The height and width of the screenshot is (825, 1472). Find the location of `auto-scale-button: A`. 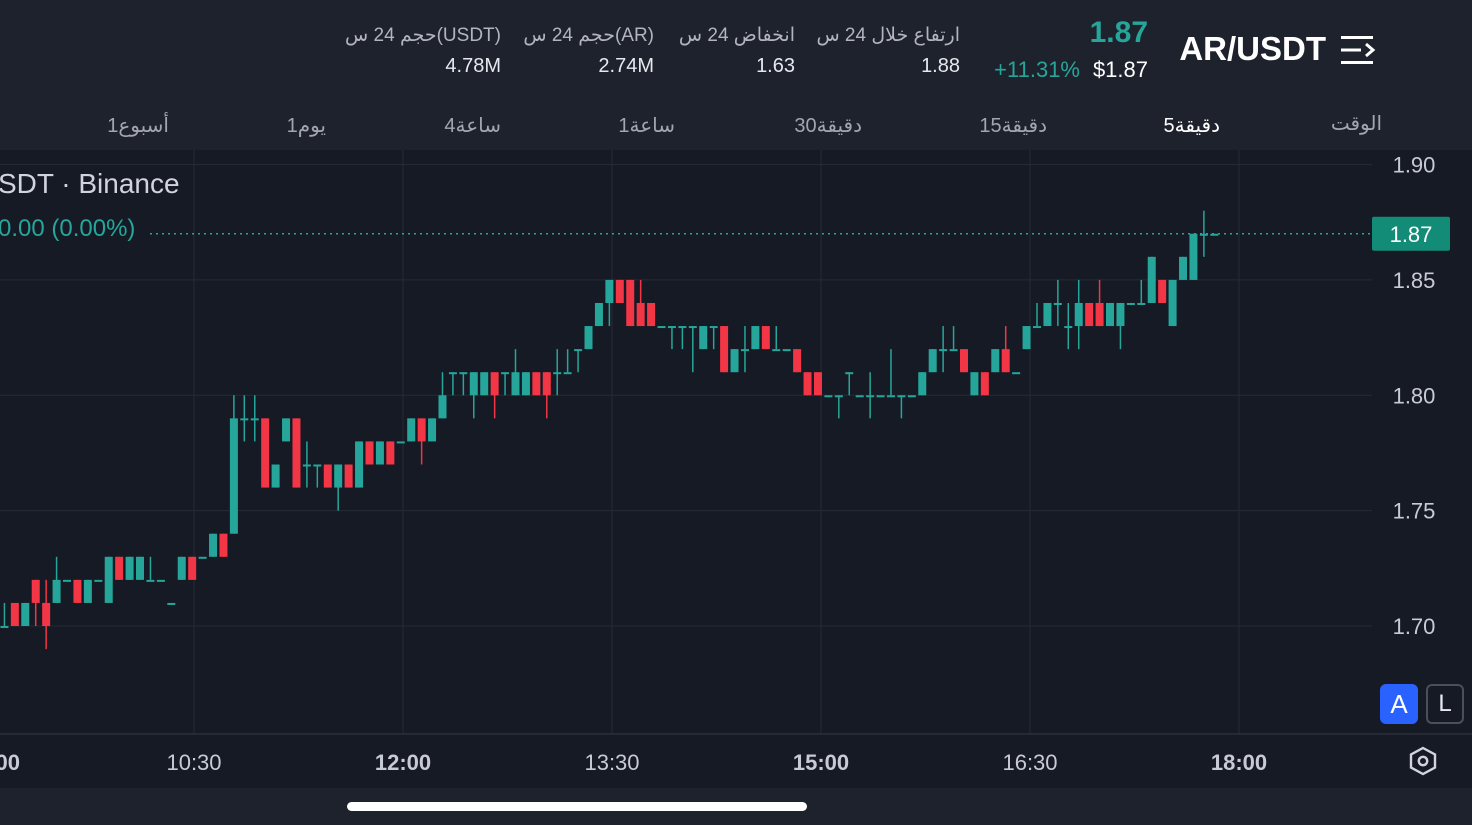

auto-scale-button: A is located at coordinates (1399, 704).